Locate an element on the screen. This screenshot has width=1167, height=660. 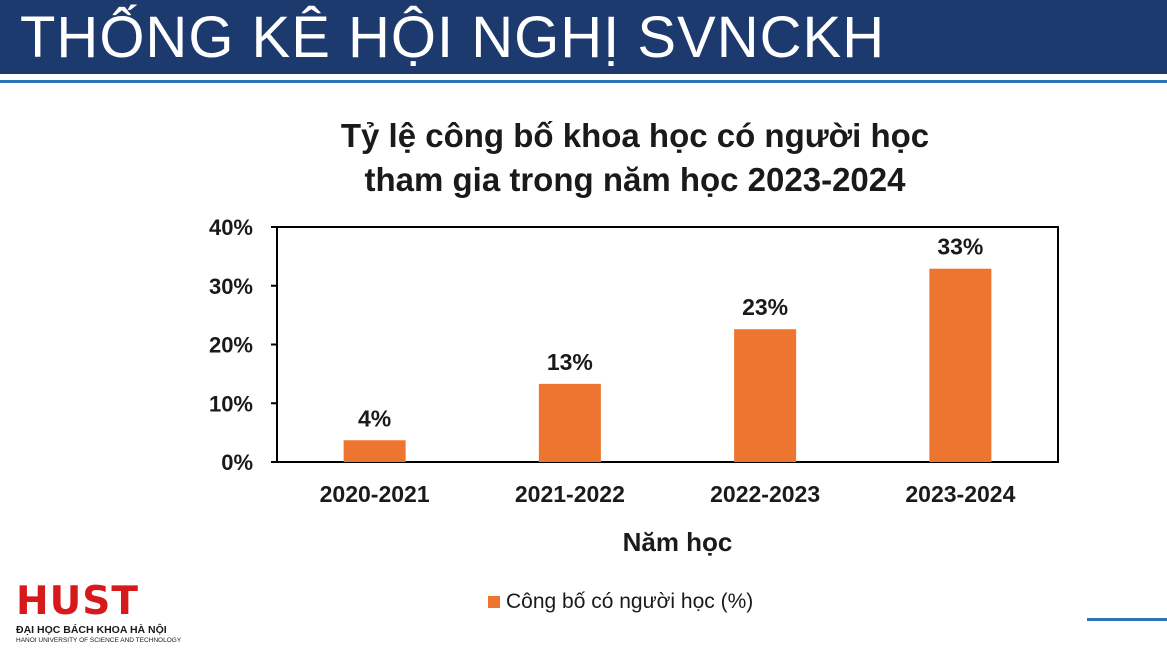
x-tick-label: 2023-2024 is located at coordinates (960, 494).